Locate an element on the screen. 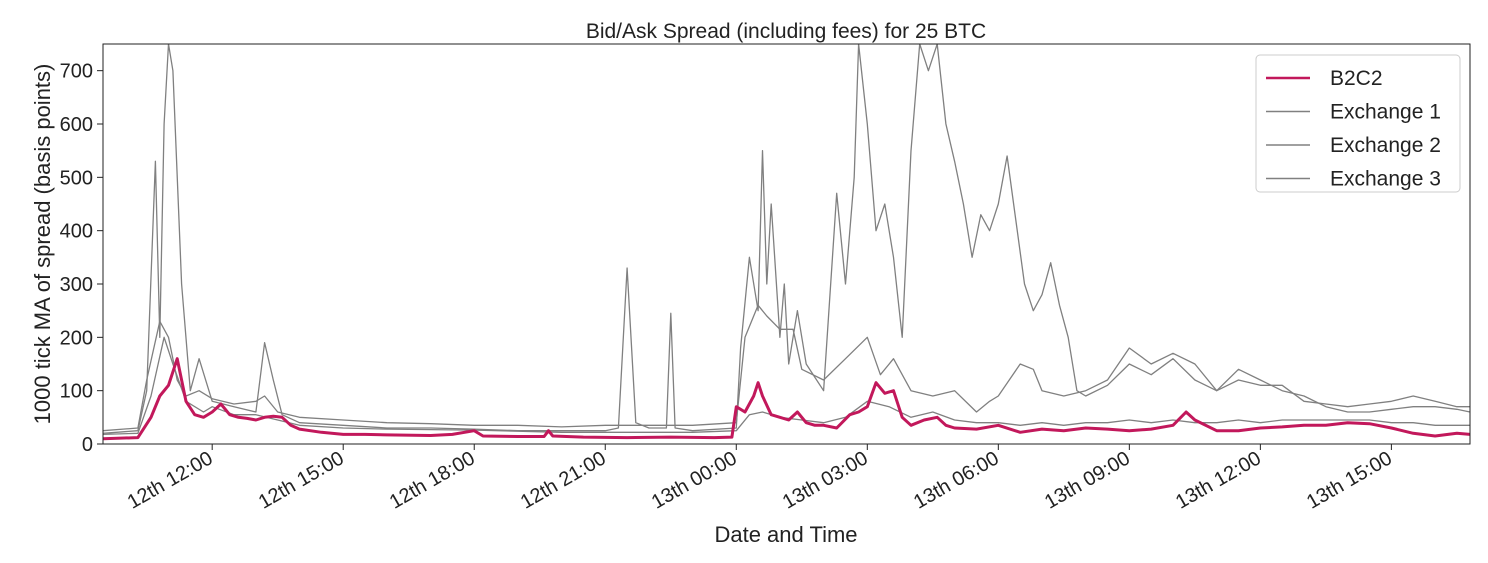 Image resolution: width=1488 pixels, height=563 pixels. legend-box is located at coordinates (1358, 123).